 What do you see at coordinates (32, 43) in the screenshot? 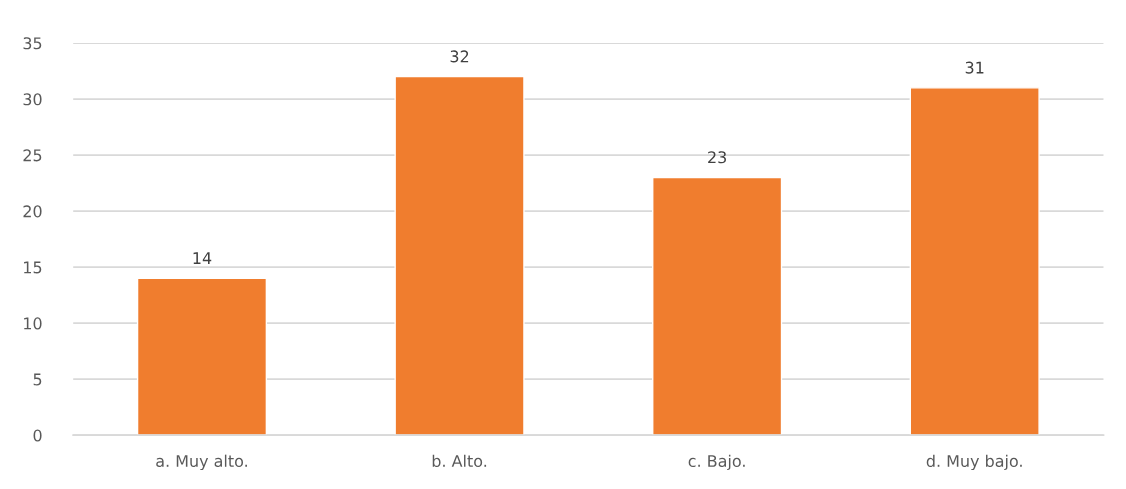
I see `y-tick-label: 35` at bounding box center [32, 43].